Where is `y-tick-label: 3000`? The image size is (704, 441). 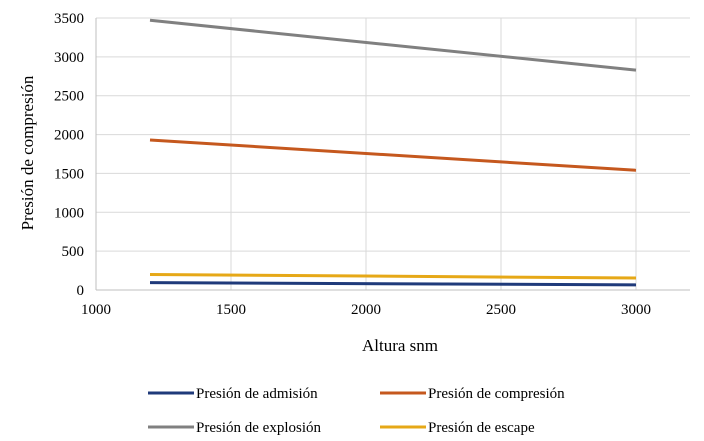 y-tick-label: 3000 is located at coordinates (69, 58).